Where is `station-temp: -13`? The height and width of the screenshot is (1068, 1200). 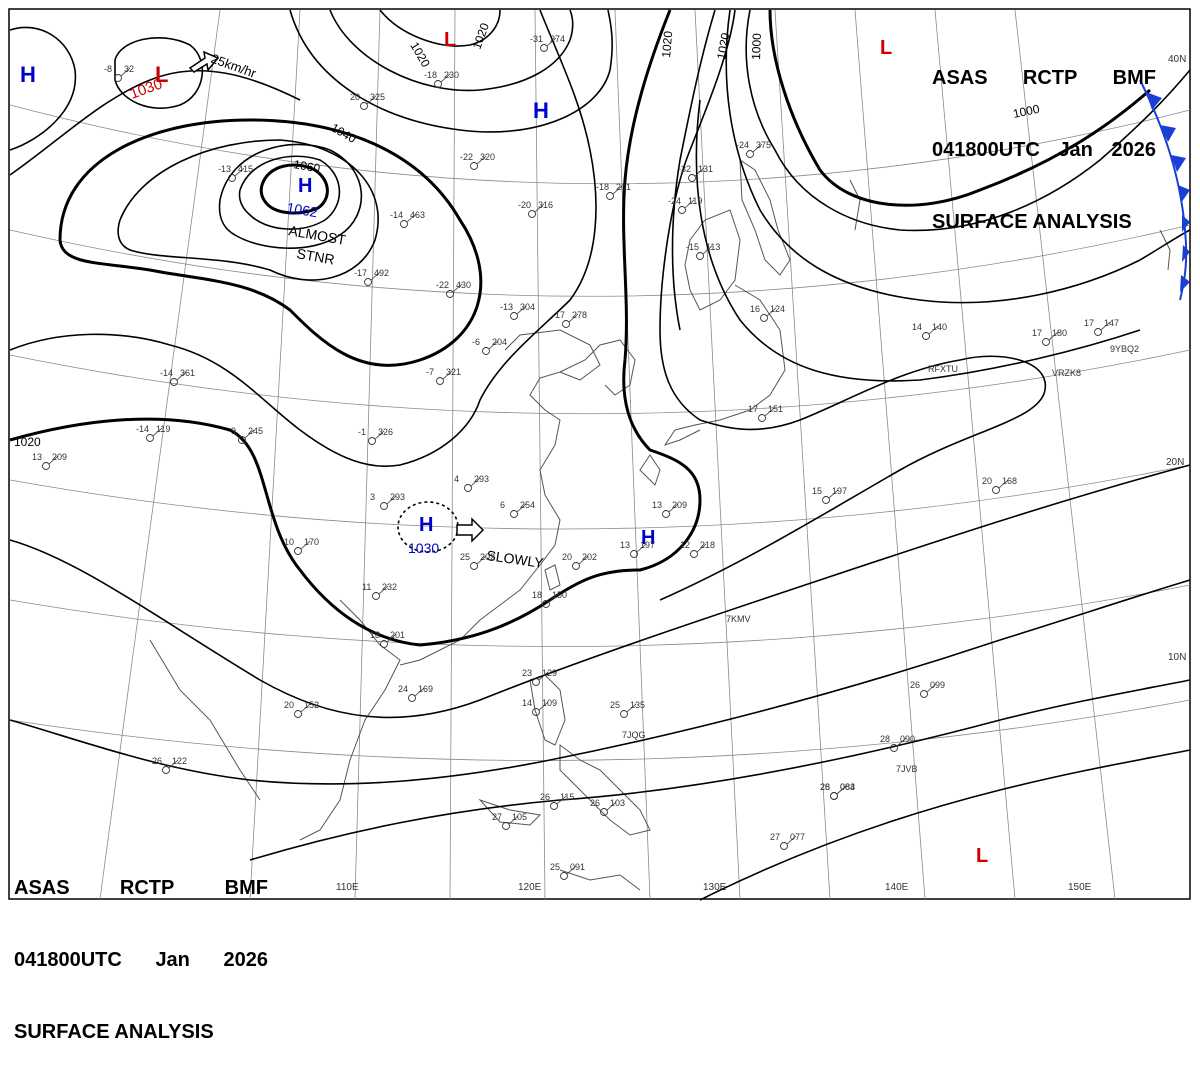
station-temp: -13 is located at coordinates (224, 169).